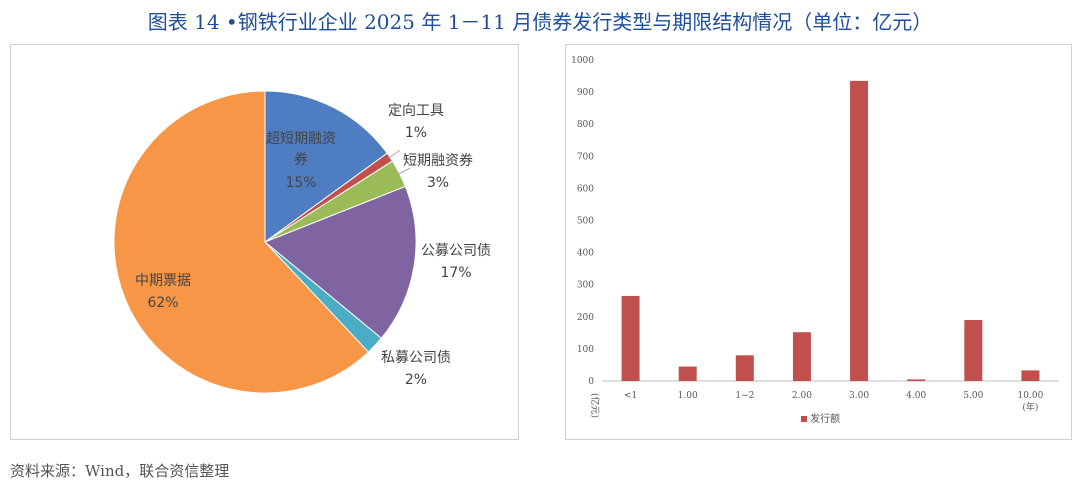 The width and height of the screenshot is (1080, 488). What do you see at coordinates (591, 382) in the screenshot?
I see `y-tick-label: 0` at bounding box center [591, 382].